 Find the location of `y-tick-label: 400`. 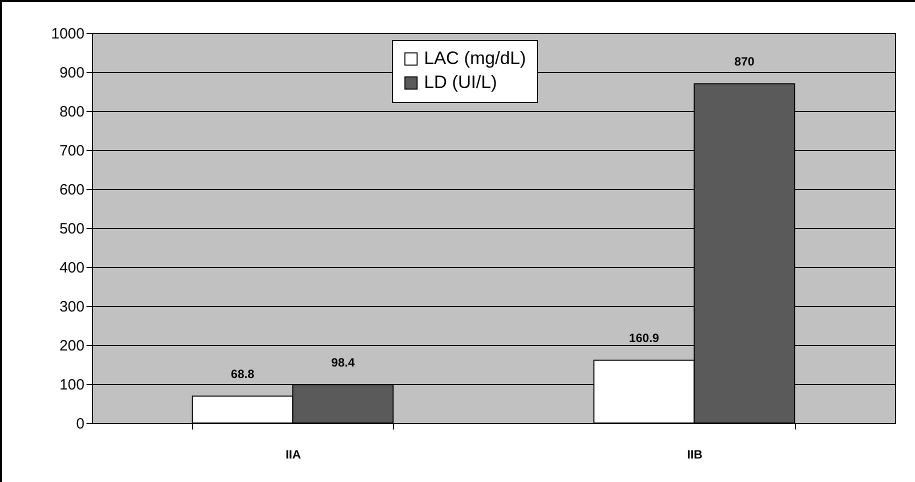

y-tick-label: 400 is located at coordinates (71, 268).